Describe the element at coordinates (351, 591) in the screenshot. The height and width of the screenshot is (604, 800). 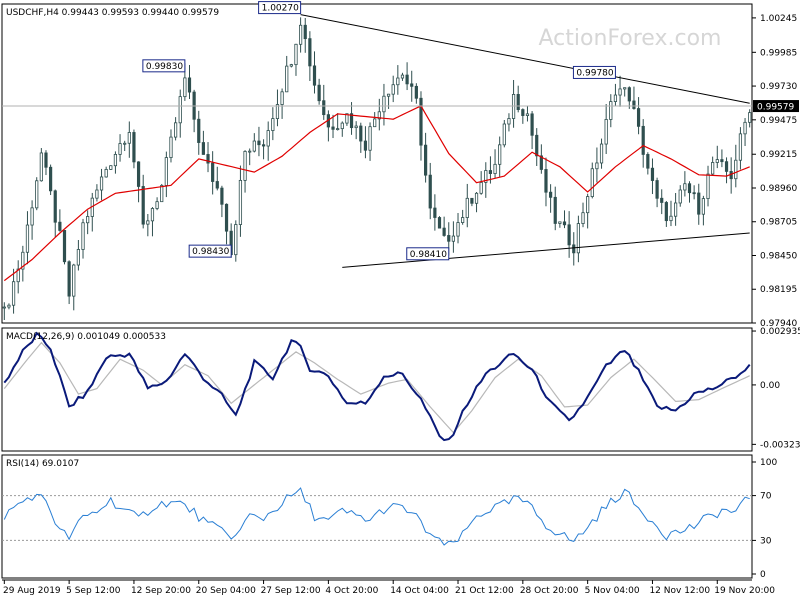
I see `x-tick-label: 4 Oct 20:00` at that location.